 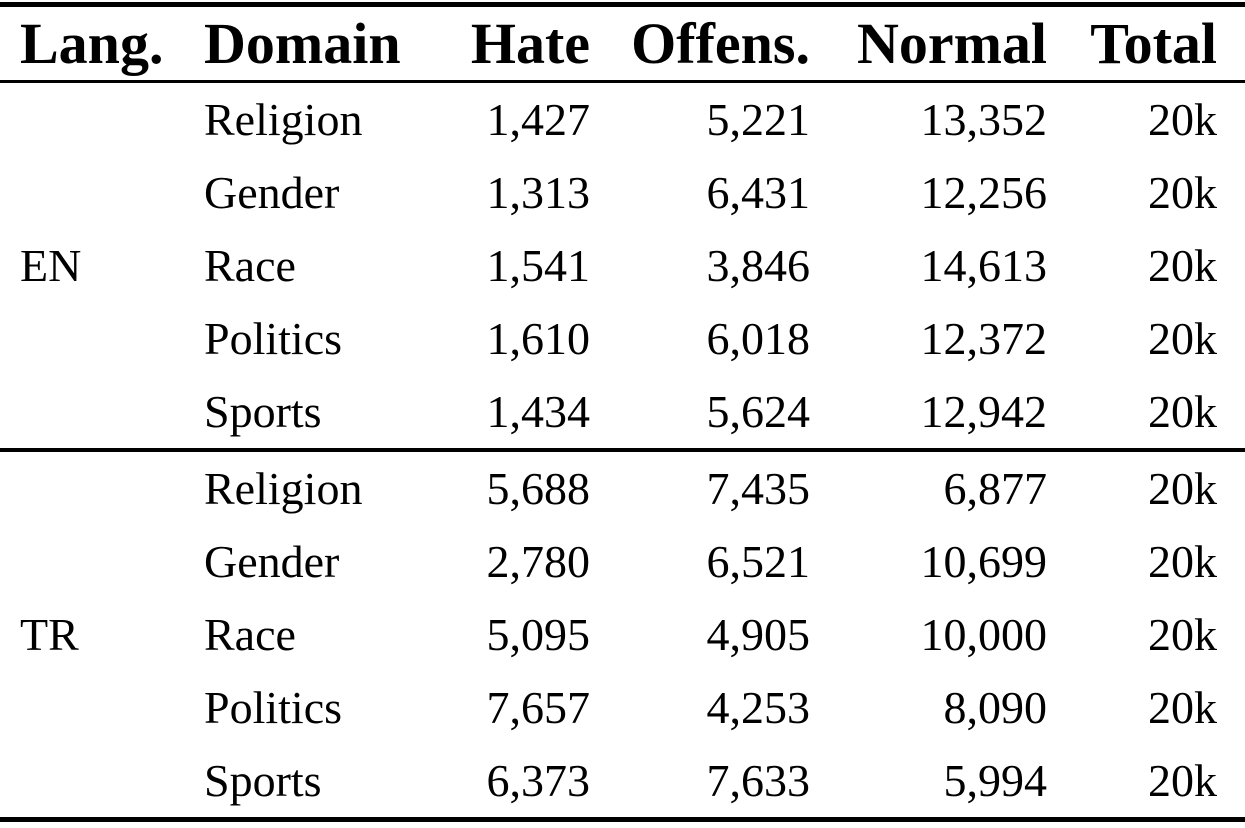 What do you see at coordinates (984, 265) in the screenshot?
I see `normal-count-cell: 14,613` at bounding box center [984, 265].